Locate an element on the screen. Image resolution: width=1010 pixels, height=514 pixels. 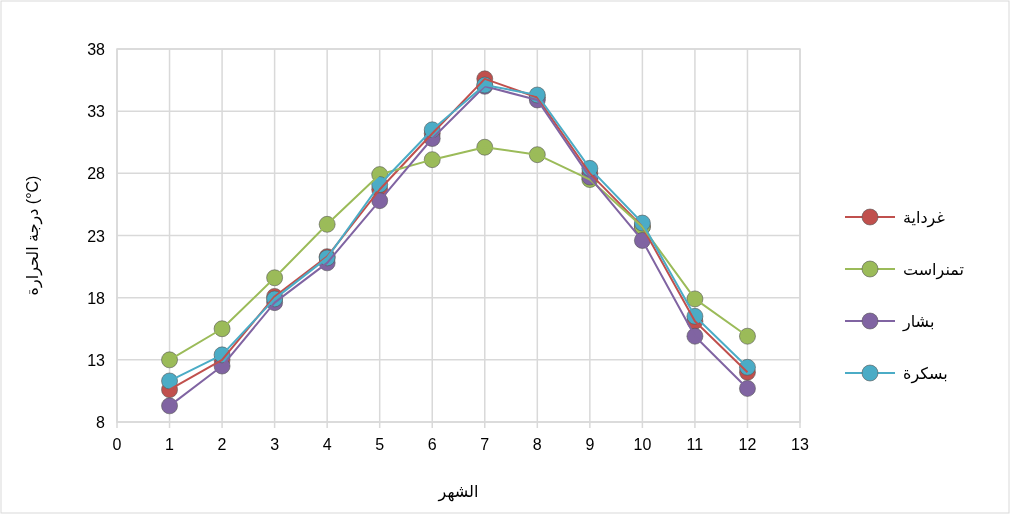
x-tick-label: 12 is located at coordinates (747, 444).